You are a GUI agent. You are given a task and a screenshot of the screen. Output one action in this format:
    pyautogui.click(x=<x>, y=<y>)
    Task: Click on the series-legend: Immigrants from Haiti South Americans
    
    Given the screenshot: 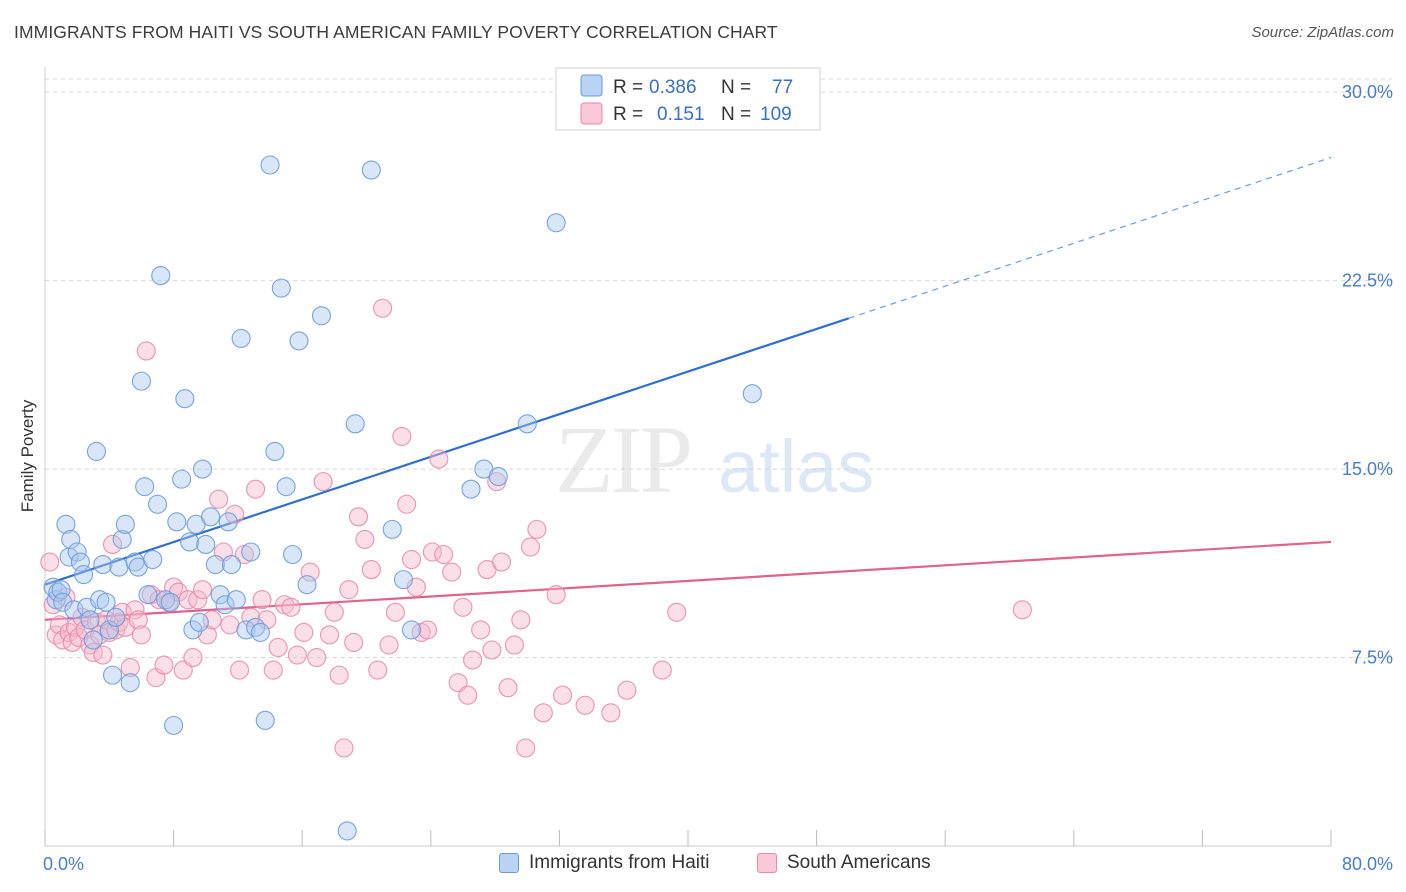 What is the action you would take?
    pyautogui.click(x=703, y=865)
    